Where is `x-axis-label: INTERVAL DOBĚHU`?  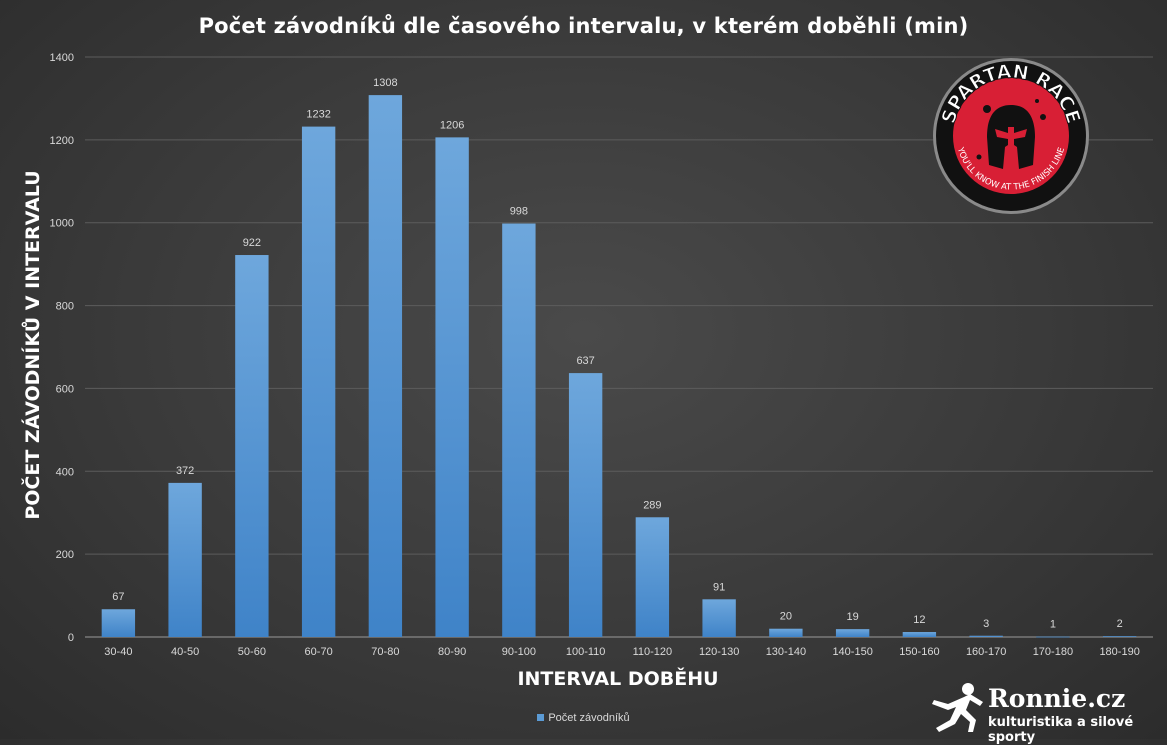
x-axis-label: INTERVAL DOBĚHU is located at coordinates (618, 679).